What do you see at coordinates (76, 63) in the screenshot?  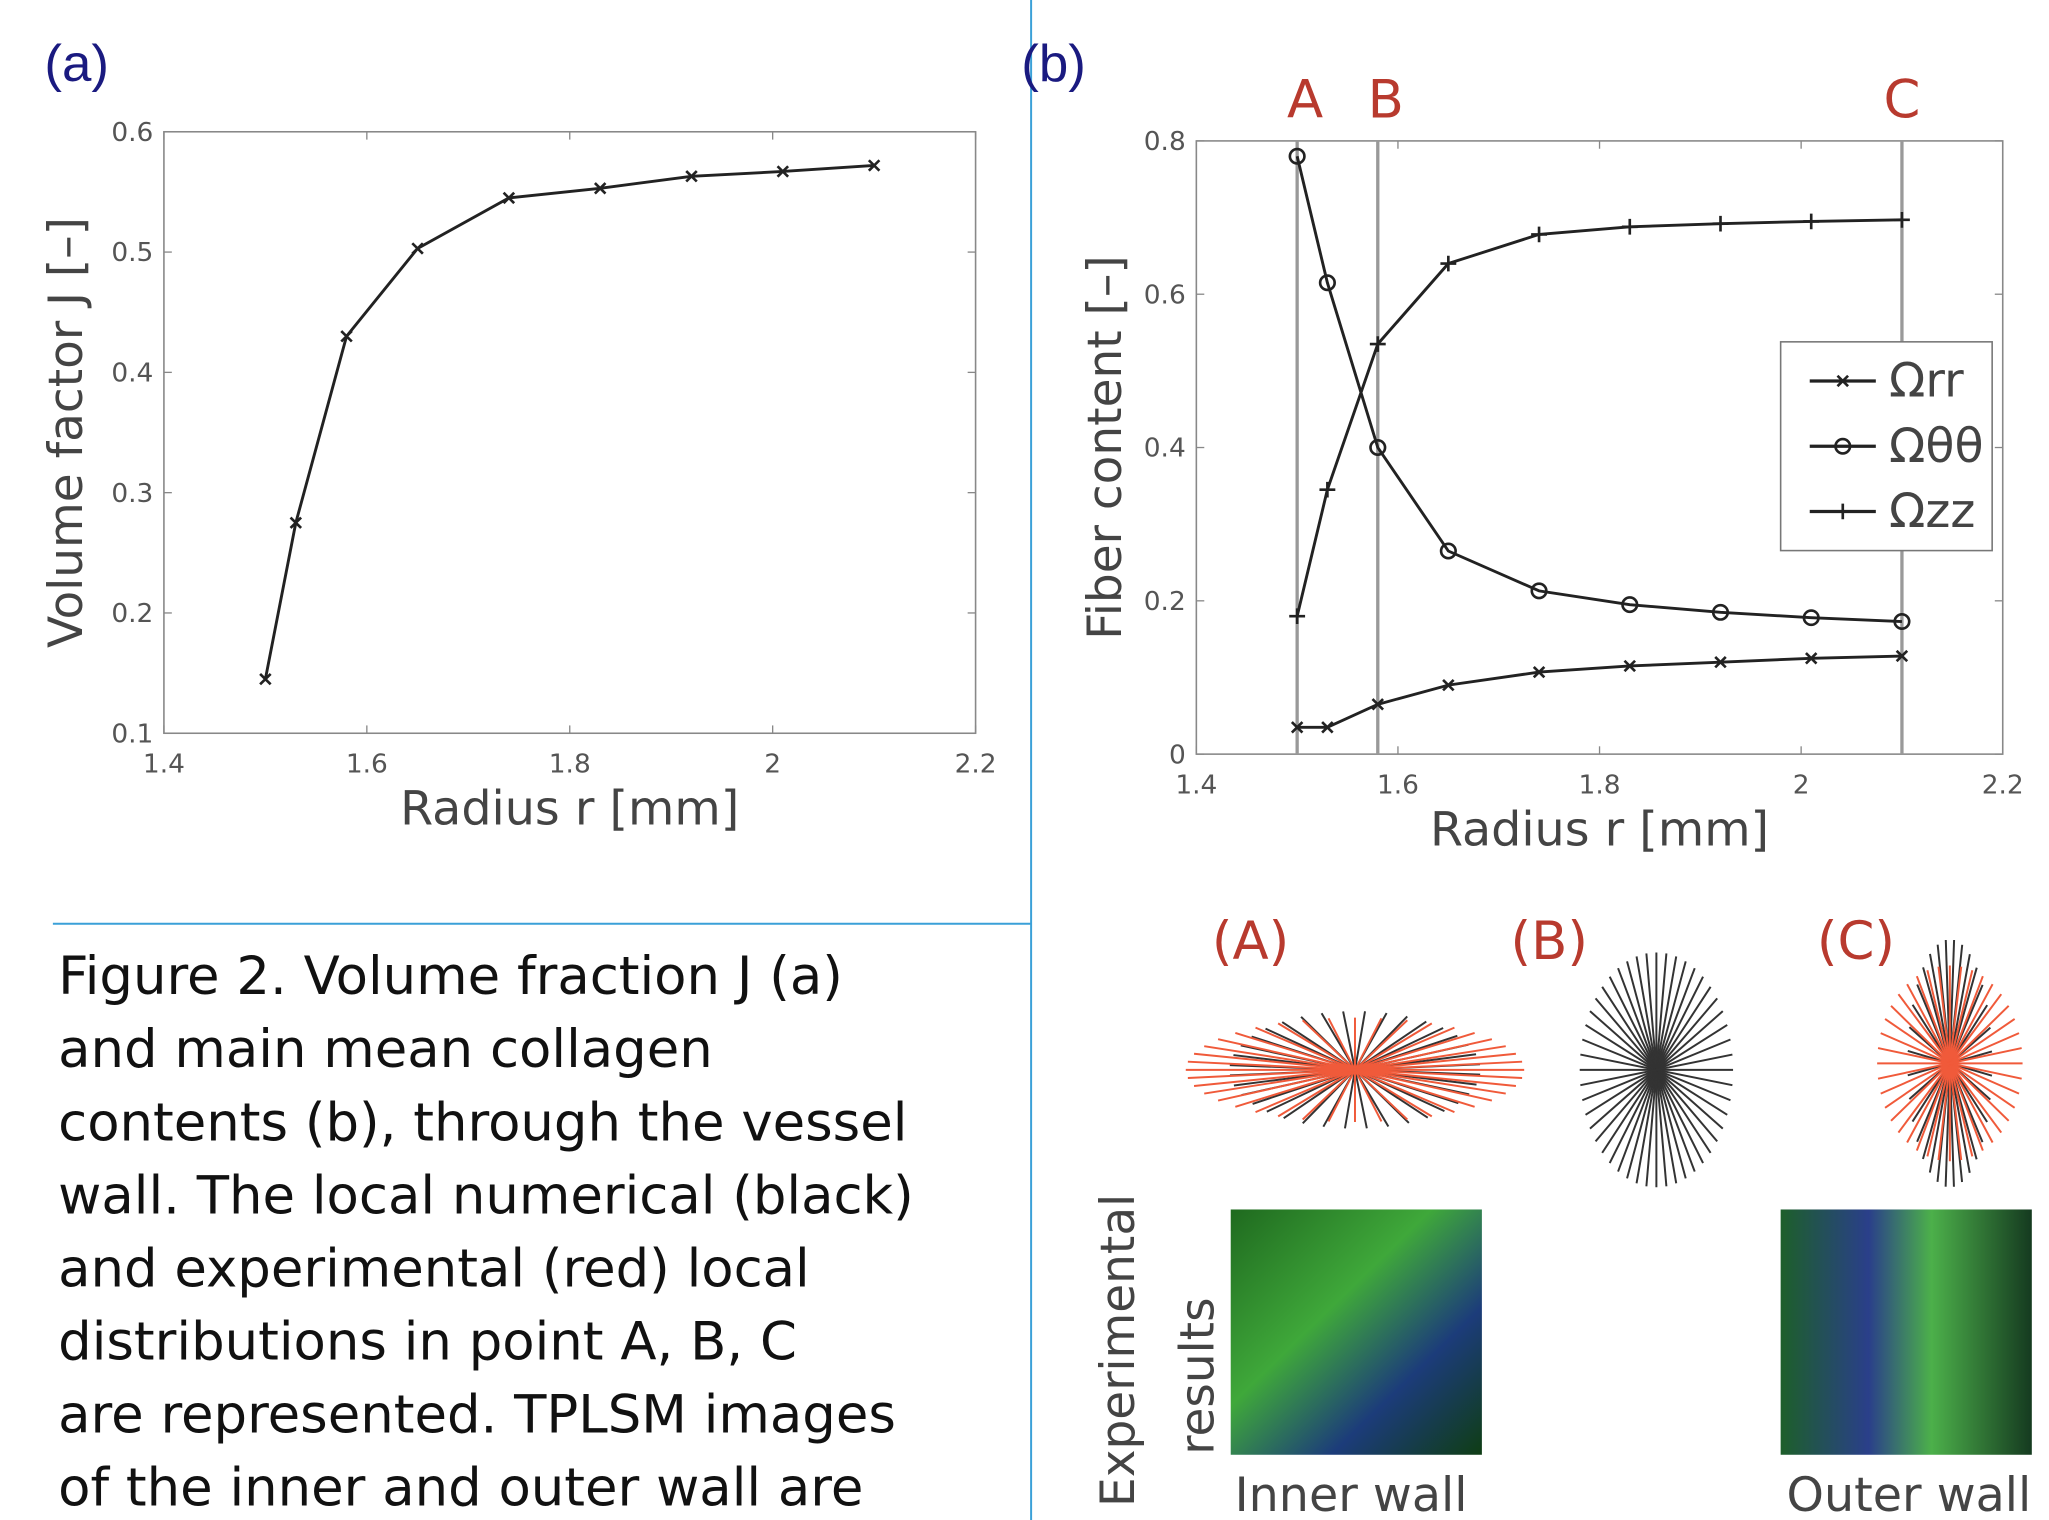 I see `panel-label: (a)` at bounding box center [76, 63].